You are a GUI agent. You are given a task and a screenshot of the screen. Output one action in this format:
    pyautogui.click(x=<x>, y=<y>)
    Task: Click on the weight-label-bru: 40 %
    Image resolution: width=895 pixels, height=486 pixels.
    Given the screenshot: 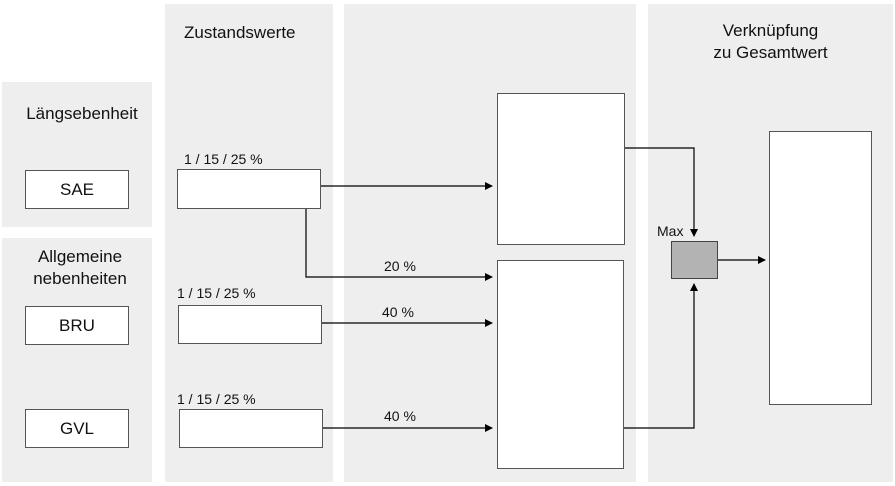 What is the action you would take?
    pyautogui.click(x=398, y=312)
    